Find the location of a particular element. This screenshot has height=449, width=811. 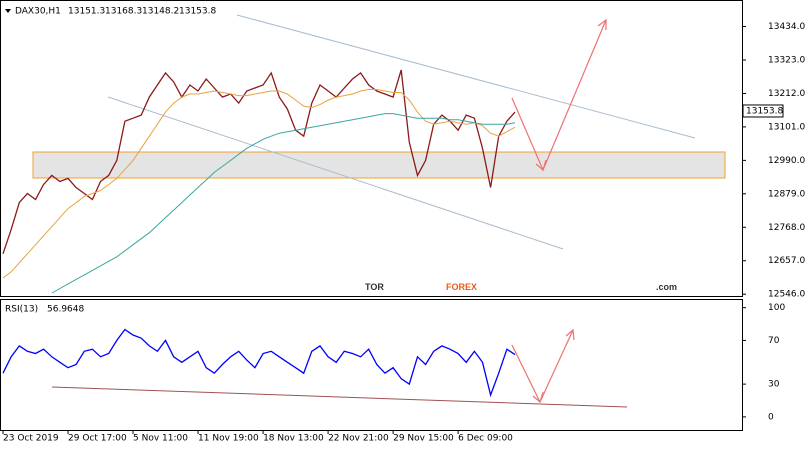

rsi-title: RSI(13) is located at coordinates (21, 310).